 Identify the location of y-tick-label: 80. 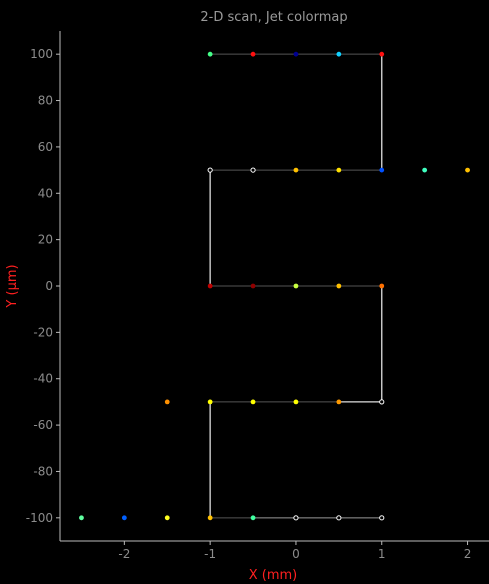
(45, 101).